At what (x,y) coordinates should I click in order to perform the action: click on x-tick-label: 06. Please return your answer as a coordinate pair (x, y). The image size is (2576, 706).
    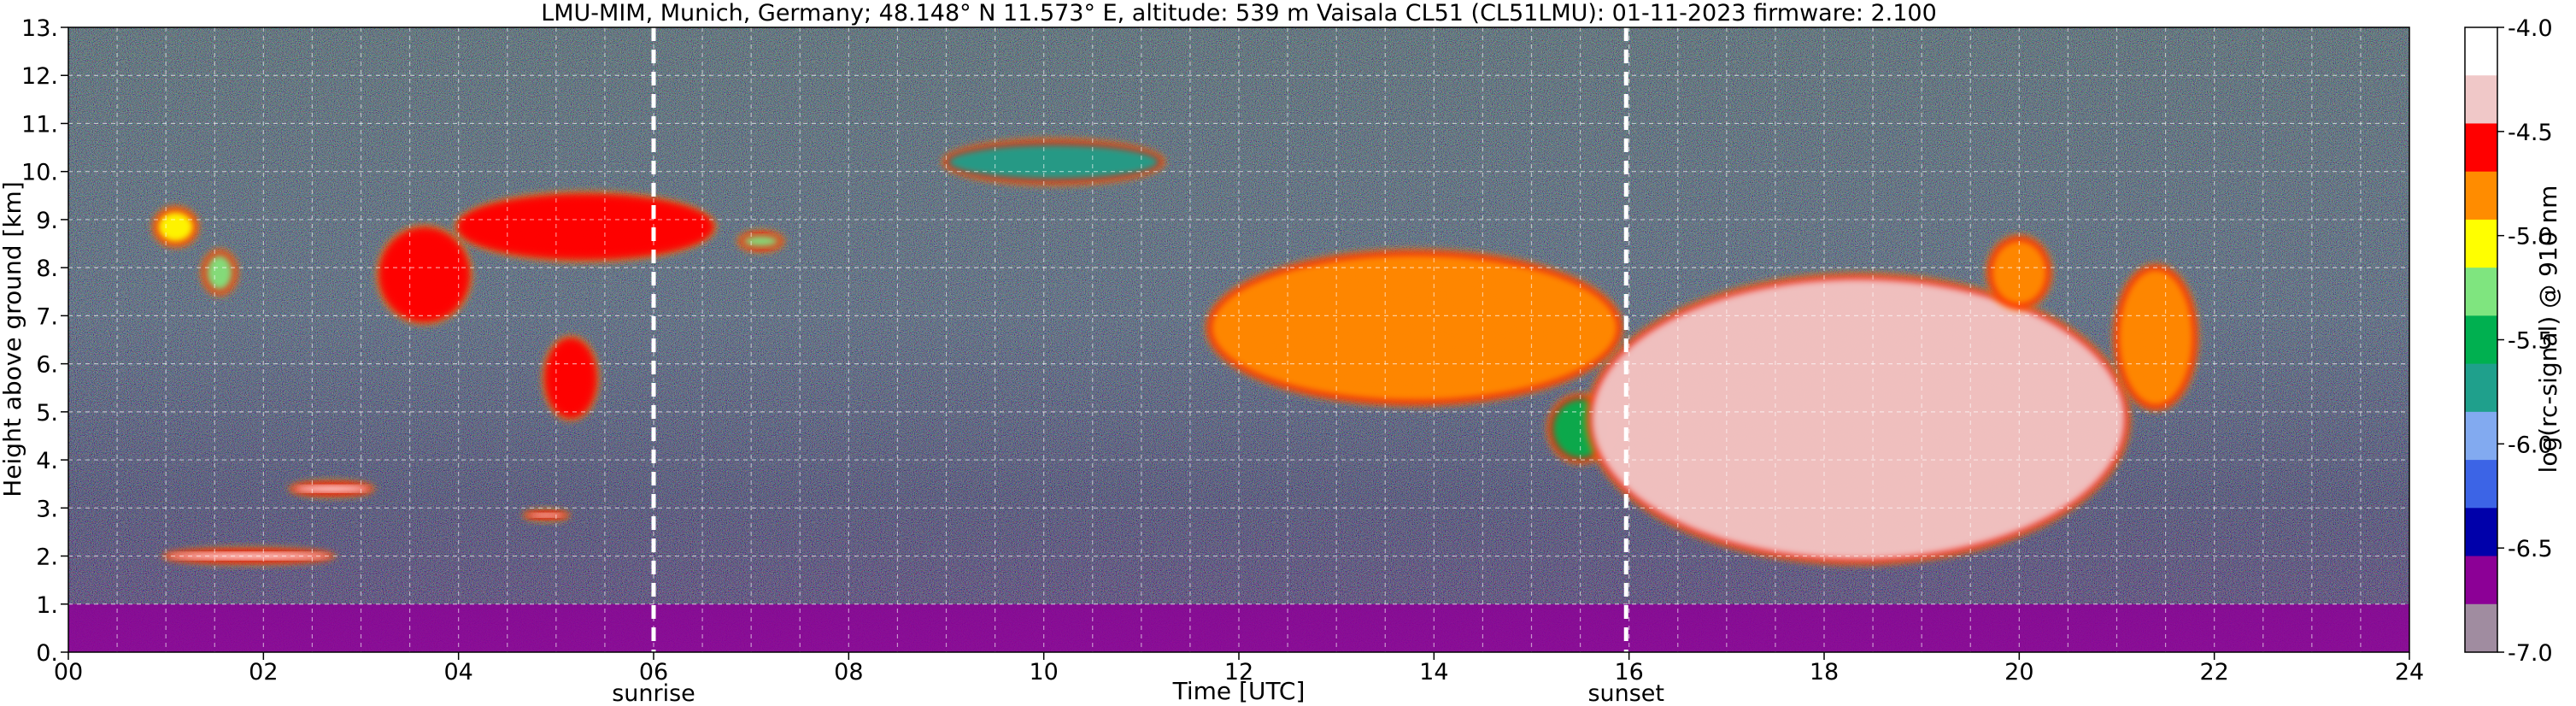
    Looking at the image, I should click on (653, 672).